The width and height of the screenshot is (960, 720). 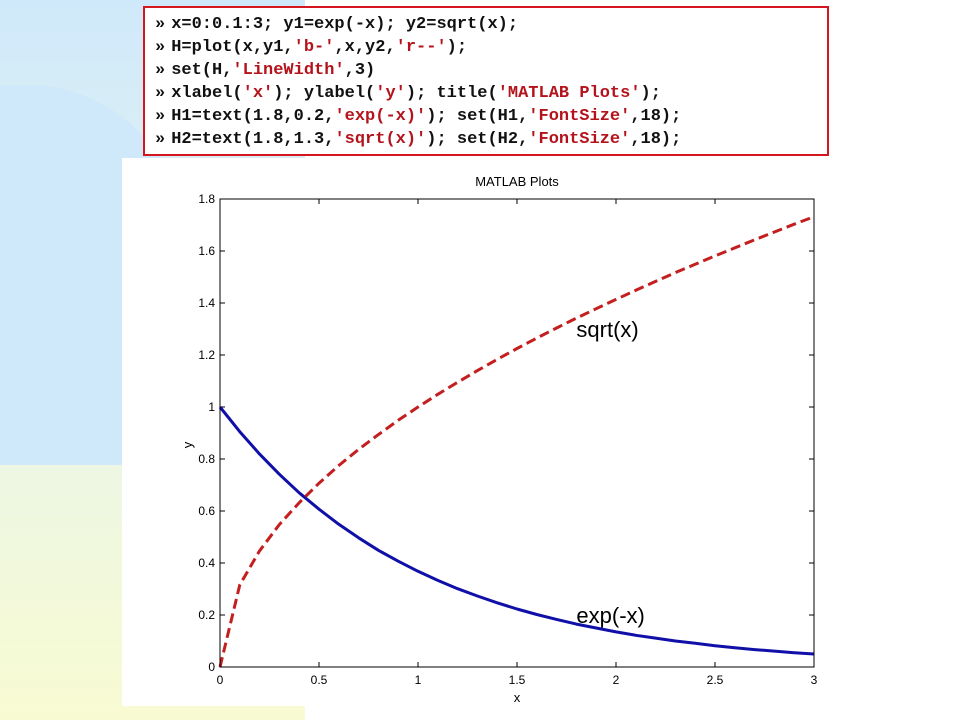 What do you see at coordinates (610, 615) in the screenshot?
I see `chart-annotation: exp(-x)` at bounding box center [610, 615].